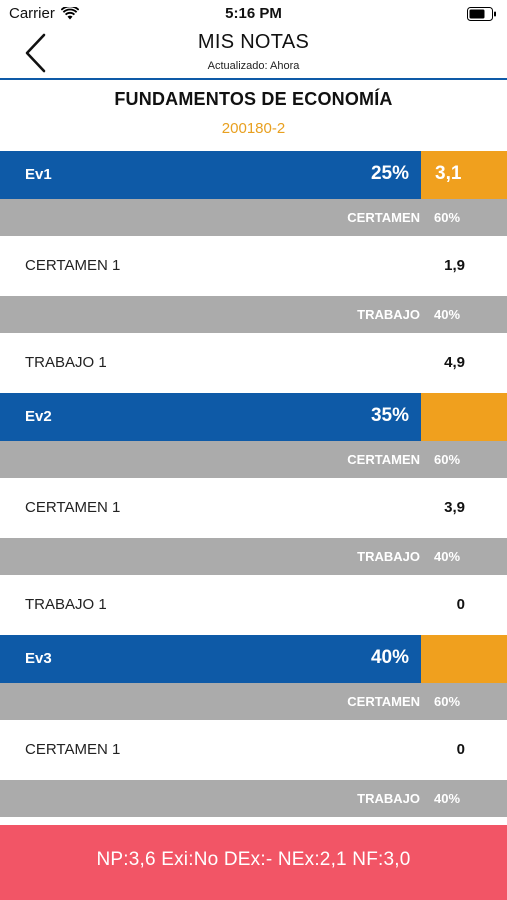 The width and height of the screenshot is (507, 900). What do you see at coordinates (253, 508) in the screenshot?
I see `grade-item-row: CERTAMEN 1 3,9` at bounding box center [253, 508].